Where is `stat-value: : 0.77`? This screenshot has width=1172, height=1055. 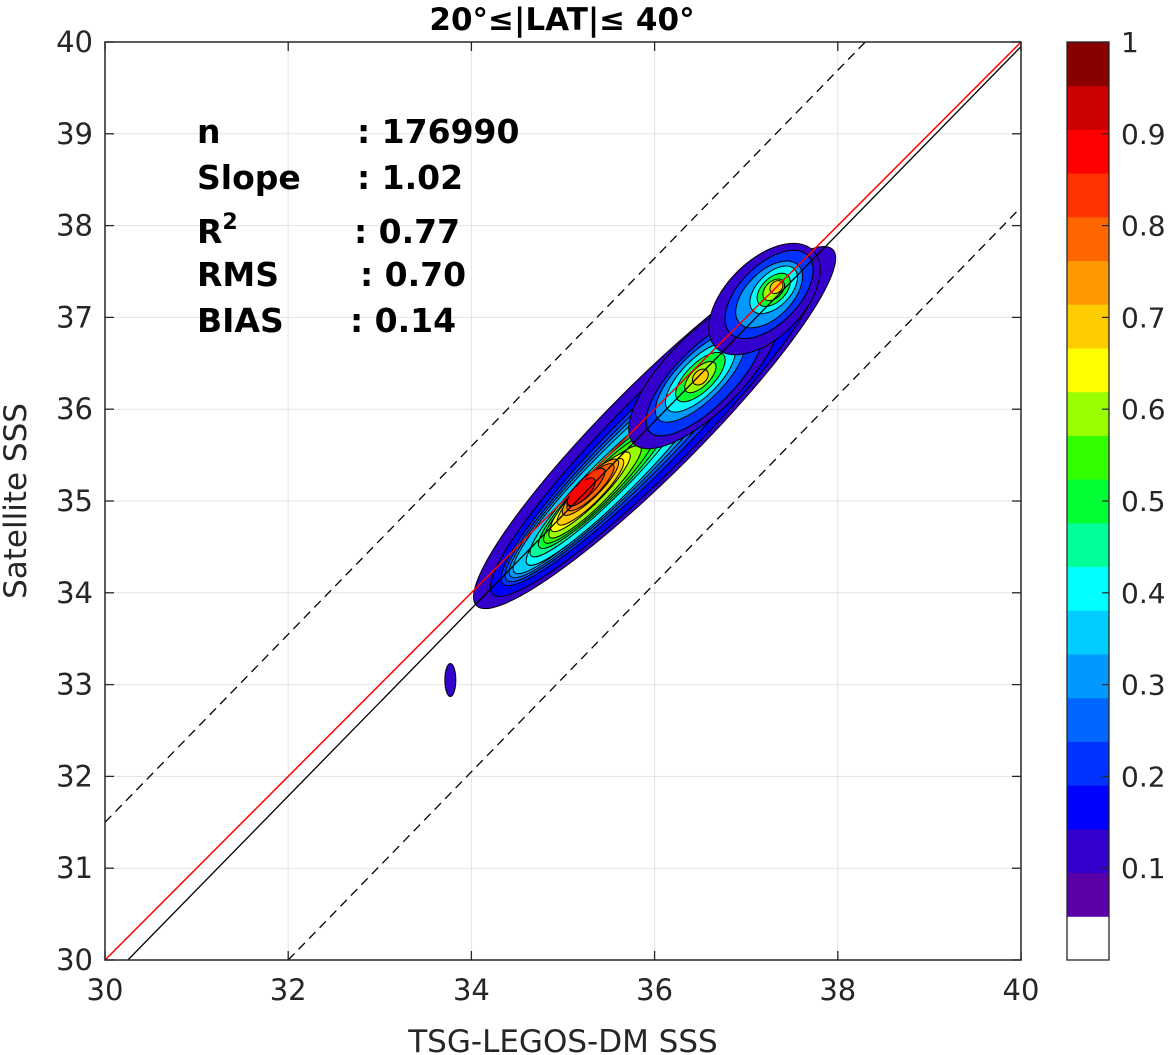 stat-value: : 0.77 is located at coordinates (407, 231).